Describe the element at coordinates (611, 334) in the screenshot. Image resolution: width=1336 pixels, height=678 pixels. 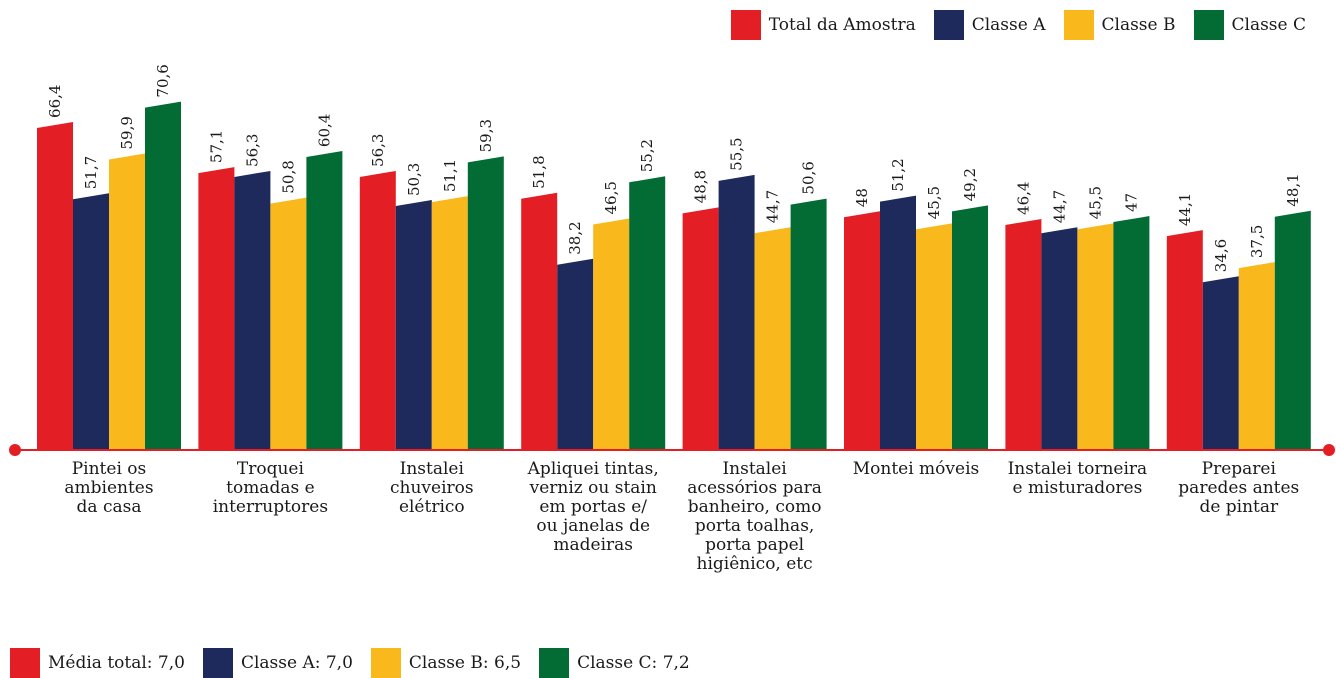
I see `bar-g4-s3` at that location.